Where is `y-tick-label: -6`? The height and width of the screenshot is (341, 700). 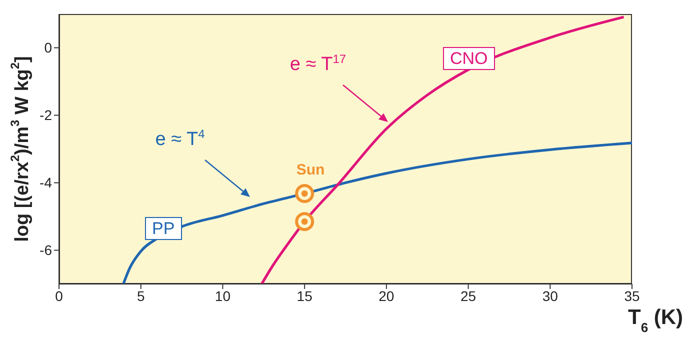 y-tick-label: -6 is located at coordinates (46, 250).